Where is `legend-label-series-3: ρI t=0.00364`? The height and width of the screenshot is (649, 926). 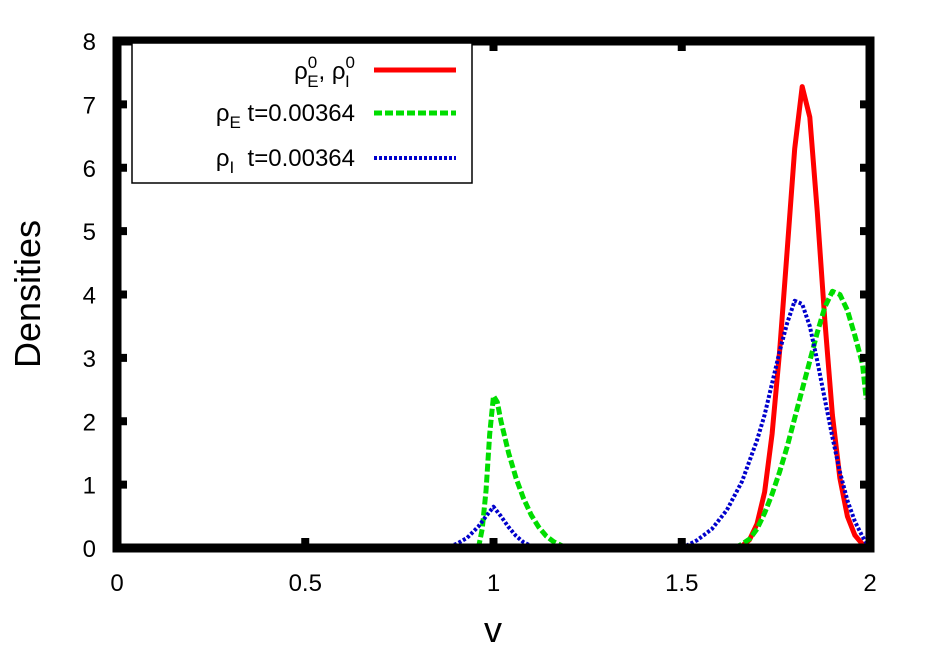 legend-label-series-3: ρI t=0.00364 is located at coordinates (285, 161).